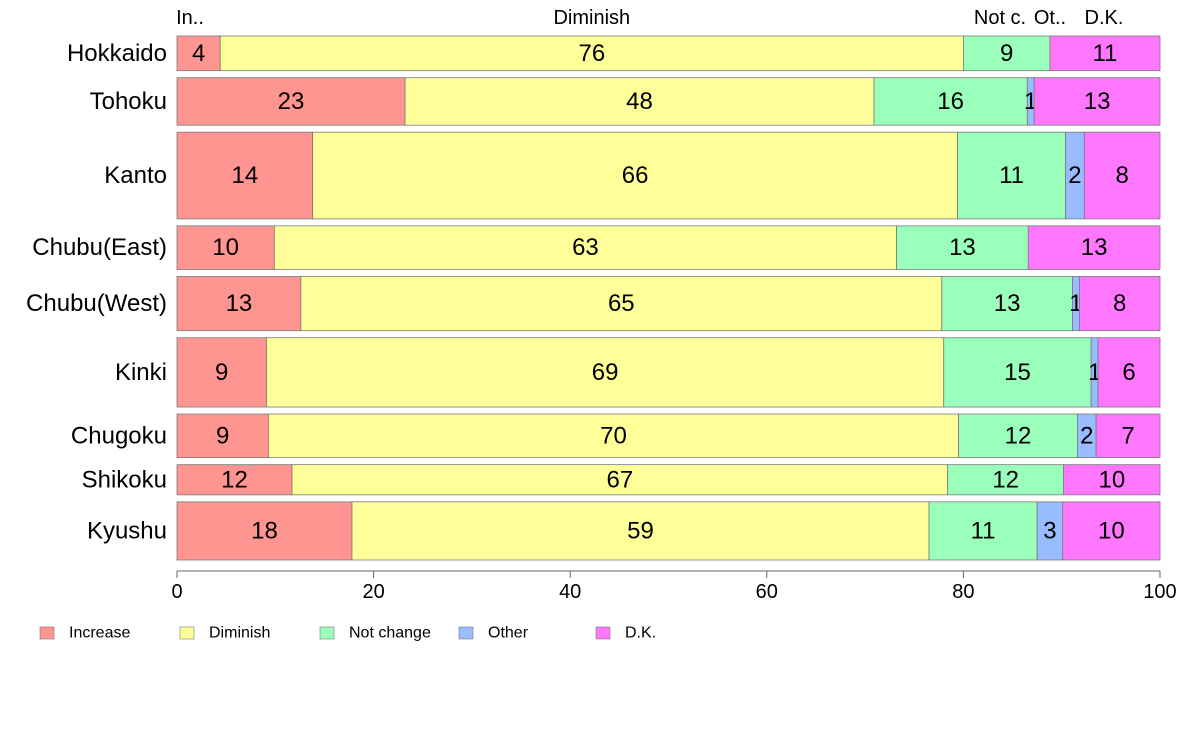  I want to click on data-label-kyushu-increase: 18, so click(264, 530).